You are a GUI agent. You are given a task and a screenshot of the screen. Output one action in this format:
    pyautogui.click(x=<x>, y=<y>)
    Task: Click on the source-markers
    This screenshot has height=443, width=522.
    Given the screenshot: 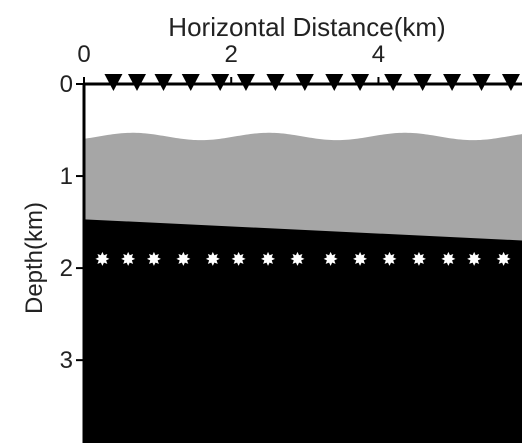 What is the action you would take?
    pyautogui.click(x=303, y=258)
    